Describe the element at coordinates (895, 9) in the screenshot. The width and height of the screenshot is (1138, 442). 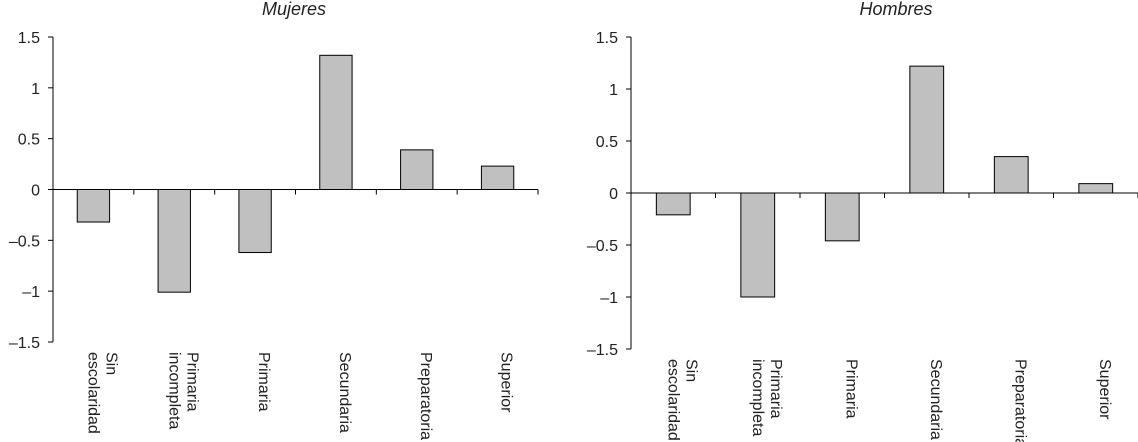
I see `chart-title: Hombres` at that location.